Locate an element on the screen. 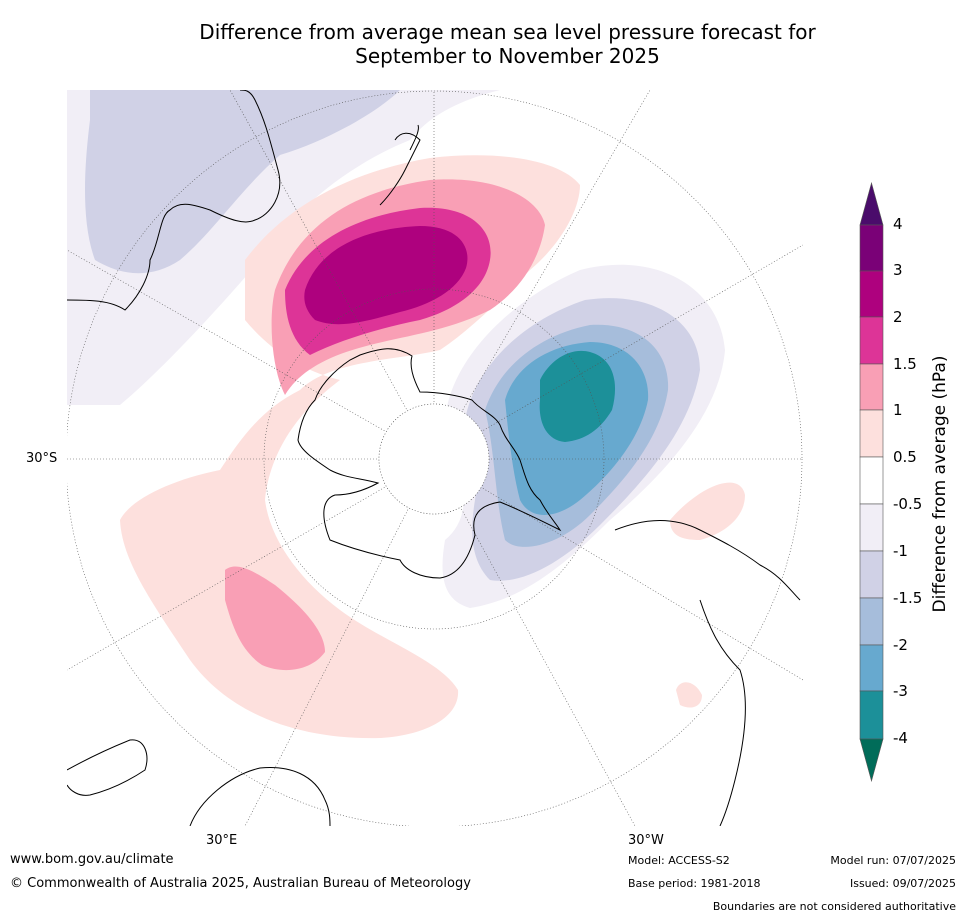 The height and width of the screenshot is (919, 965). footer-base-period: Base period: 1981-2018 is located at coordinates (694, 883).